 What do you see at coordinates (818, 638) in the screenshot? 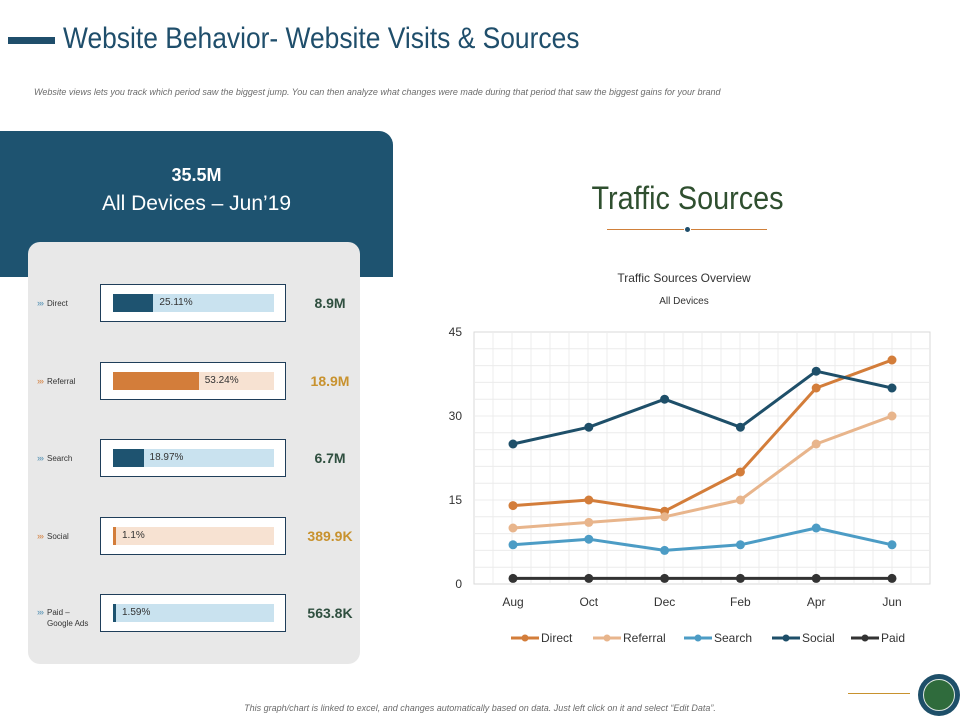
I see `legend-label: Social` at bounding box center [818, 638].